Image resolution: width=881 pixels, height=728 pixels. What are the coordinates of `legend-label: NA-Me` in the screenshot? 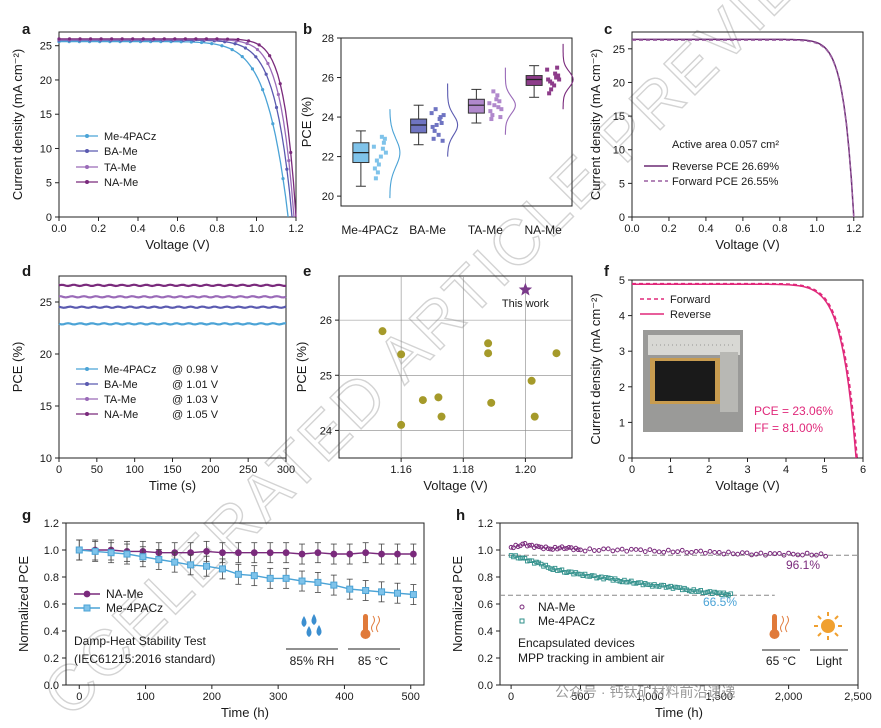 It's located at (121, 183).